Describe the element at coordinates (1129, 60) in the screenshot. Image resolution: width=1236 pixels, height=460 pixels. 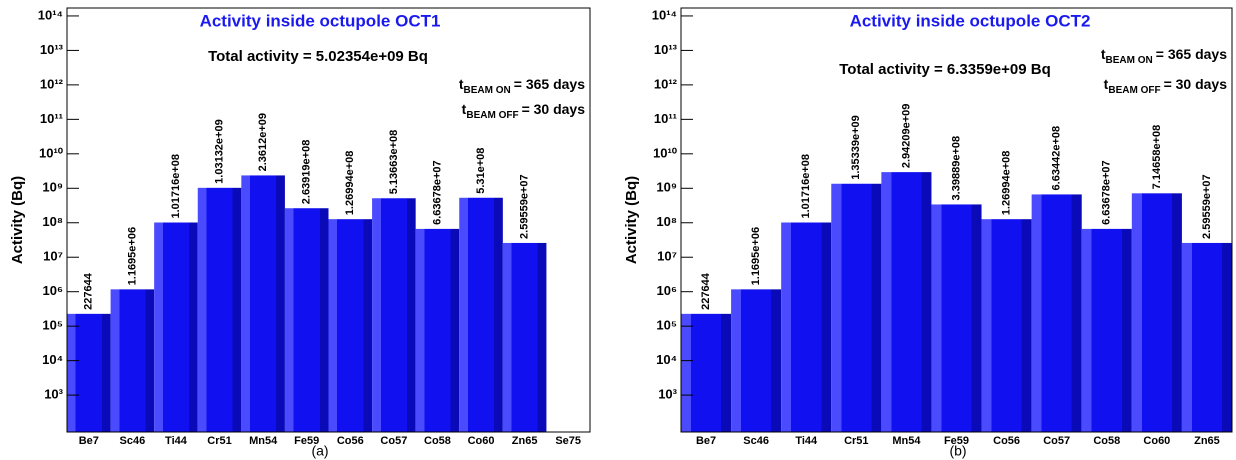
I see `annotation-subscript: BEAM ON` at that location.